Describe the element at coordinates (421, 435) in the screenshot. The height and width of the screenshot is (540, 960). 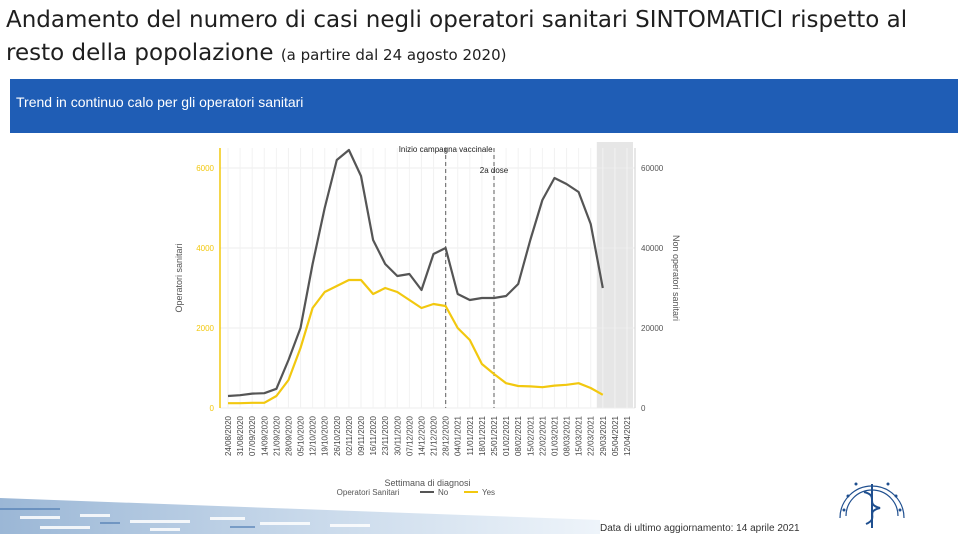
I see `x-tick-label: 14/12/2020` at that location.